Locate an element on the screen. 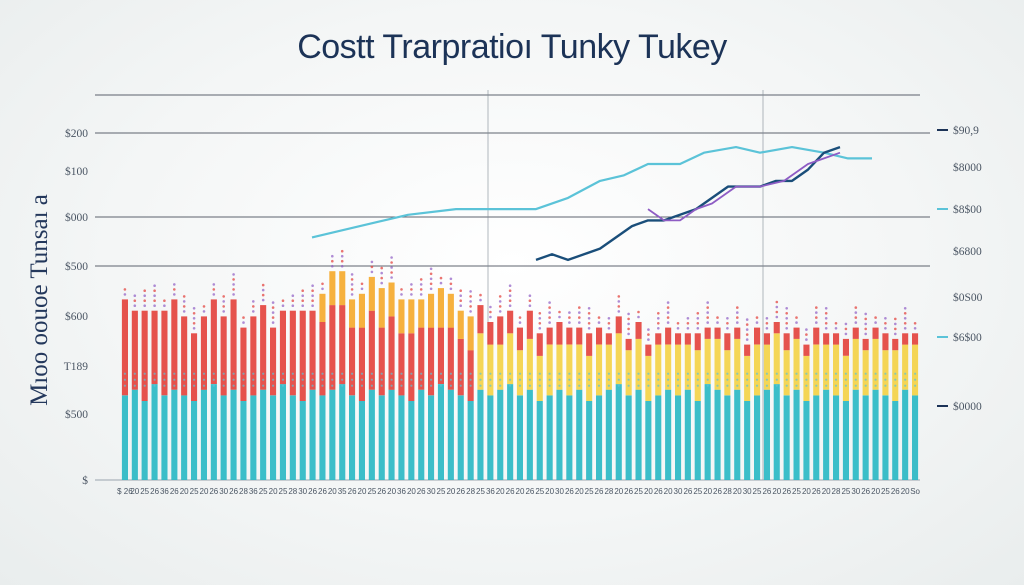 Image resolution: width=1024 pixels, height=585 pixels. series-line is located at coordinates (744, 186).